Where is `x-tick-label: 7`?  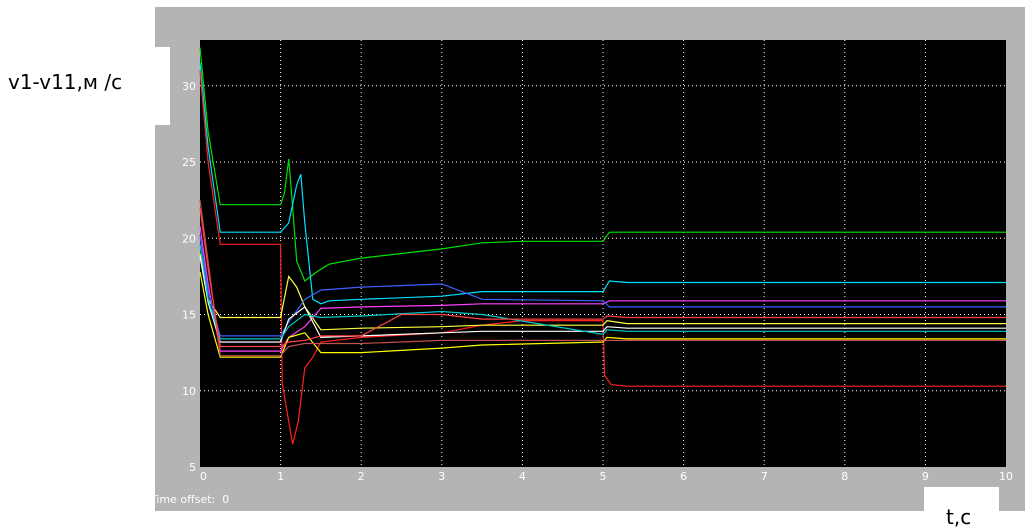 x-tick-label: 7 is located at coordinates (764, 476).